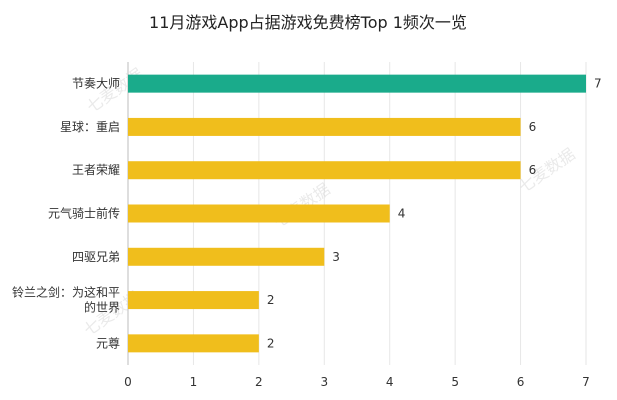  I want to click on x-tick-label: 6, so click(521, 382).